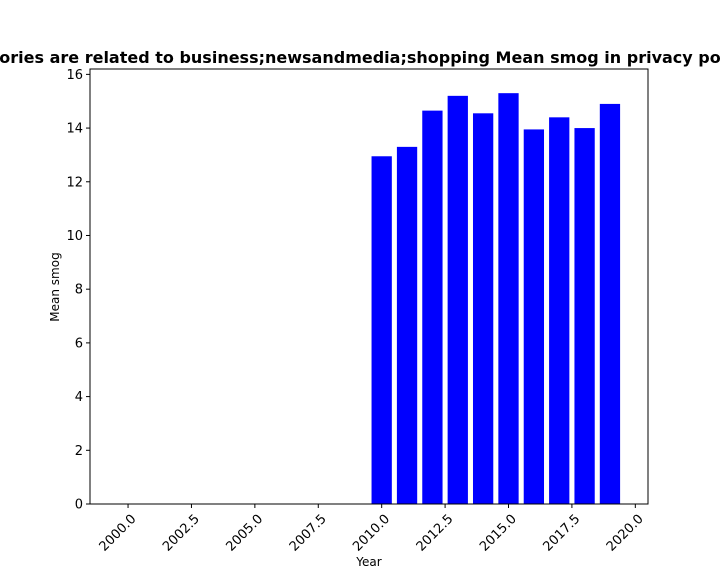 The width and height of the screenshot is (720, 576). I want to click on x-tick-label: 2005.0, so click(244, 533).